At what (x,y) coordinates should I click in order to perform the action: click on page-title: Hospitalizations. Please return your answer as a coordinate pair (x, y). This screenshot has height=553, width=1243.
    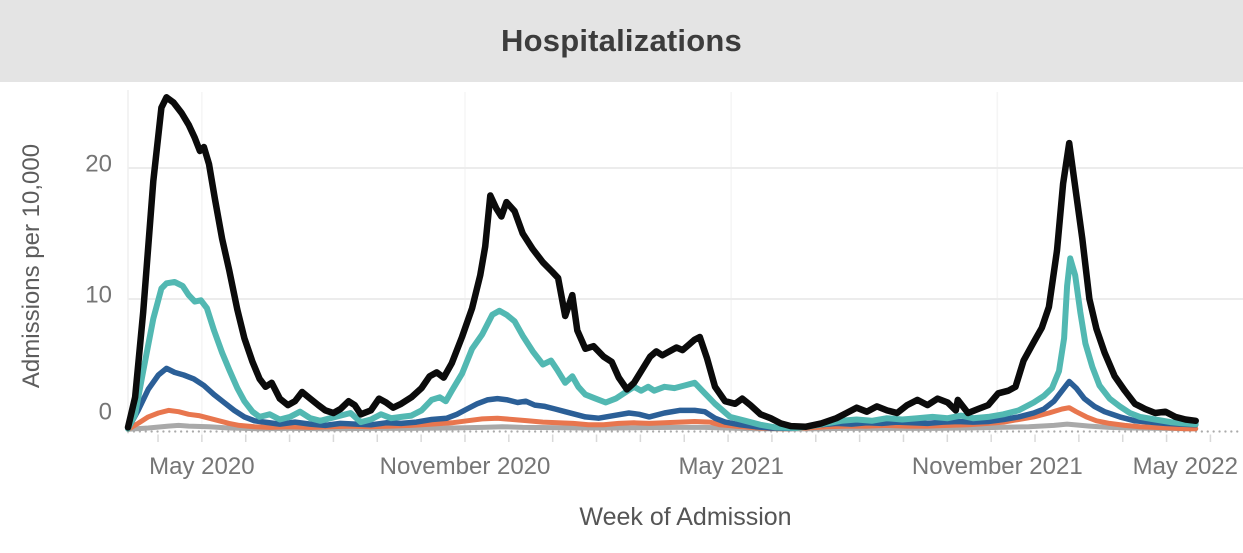
    Looking at the image, I should click on (621, 40).